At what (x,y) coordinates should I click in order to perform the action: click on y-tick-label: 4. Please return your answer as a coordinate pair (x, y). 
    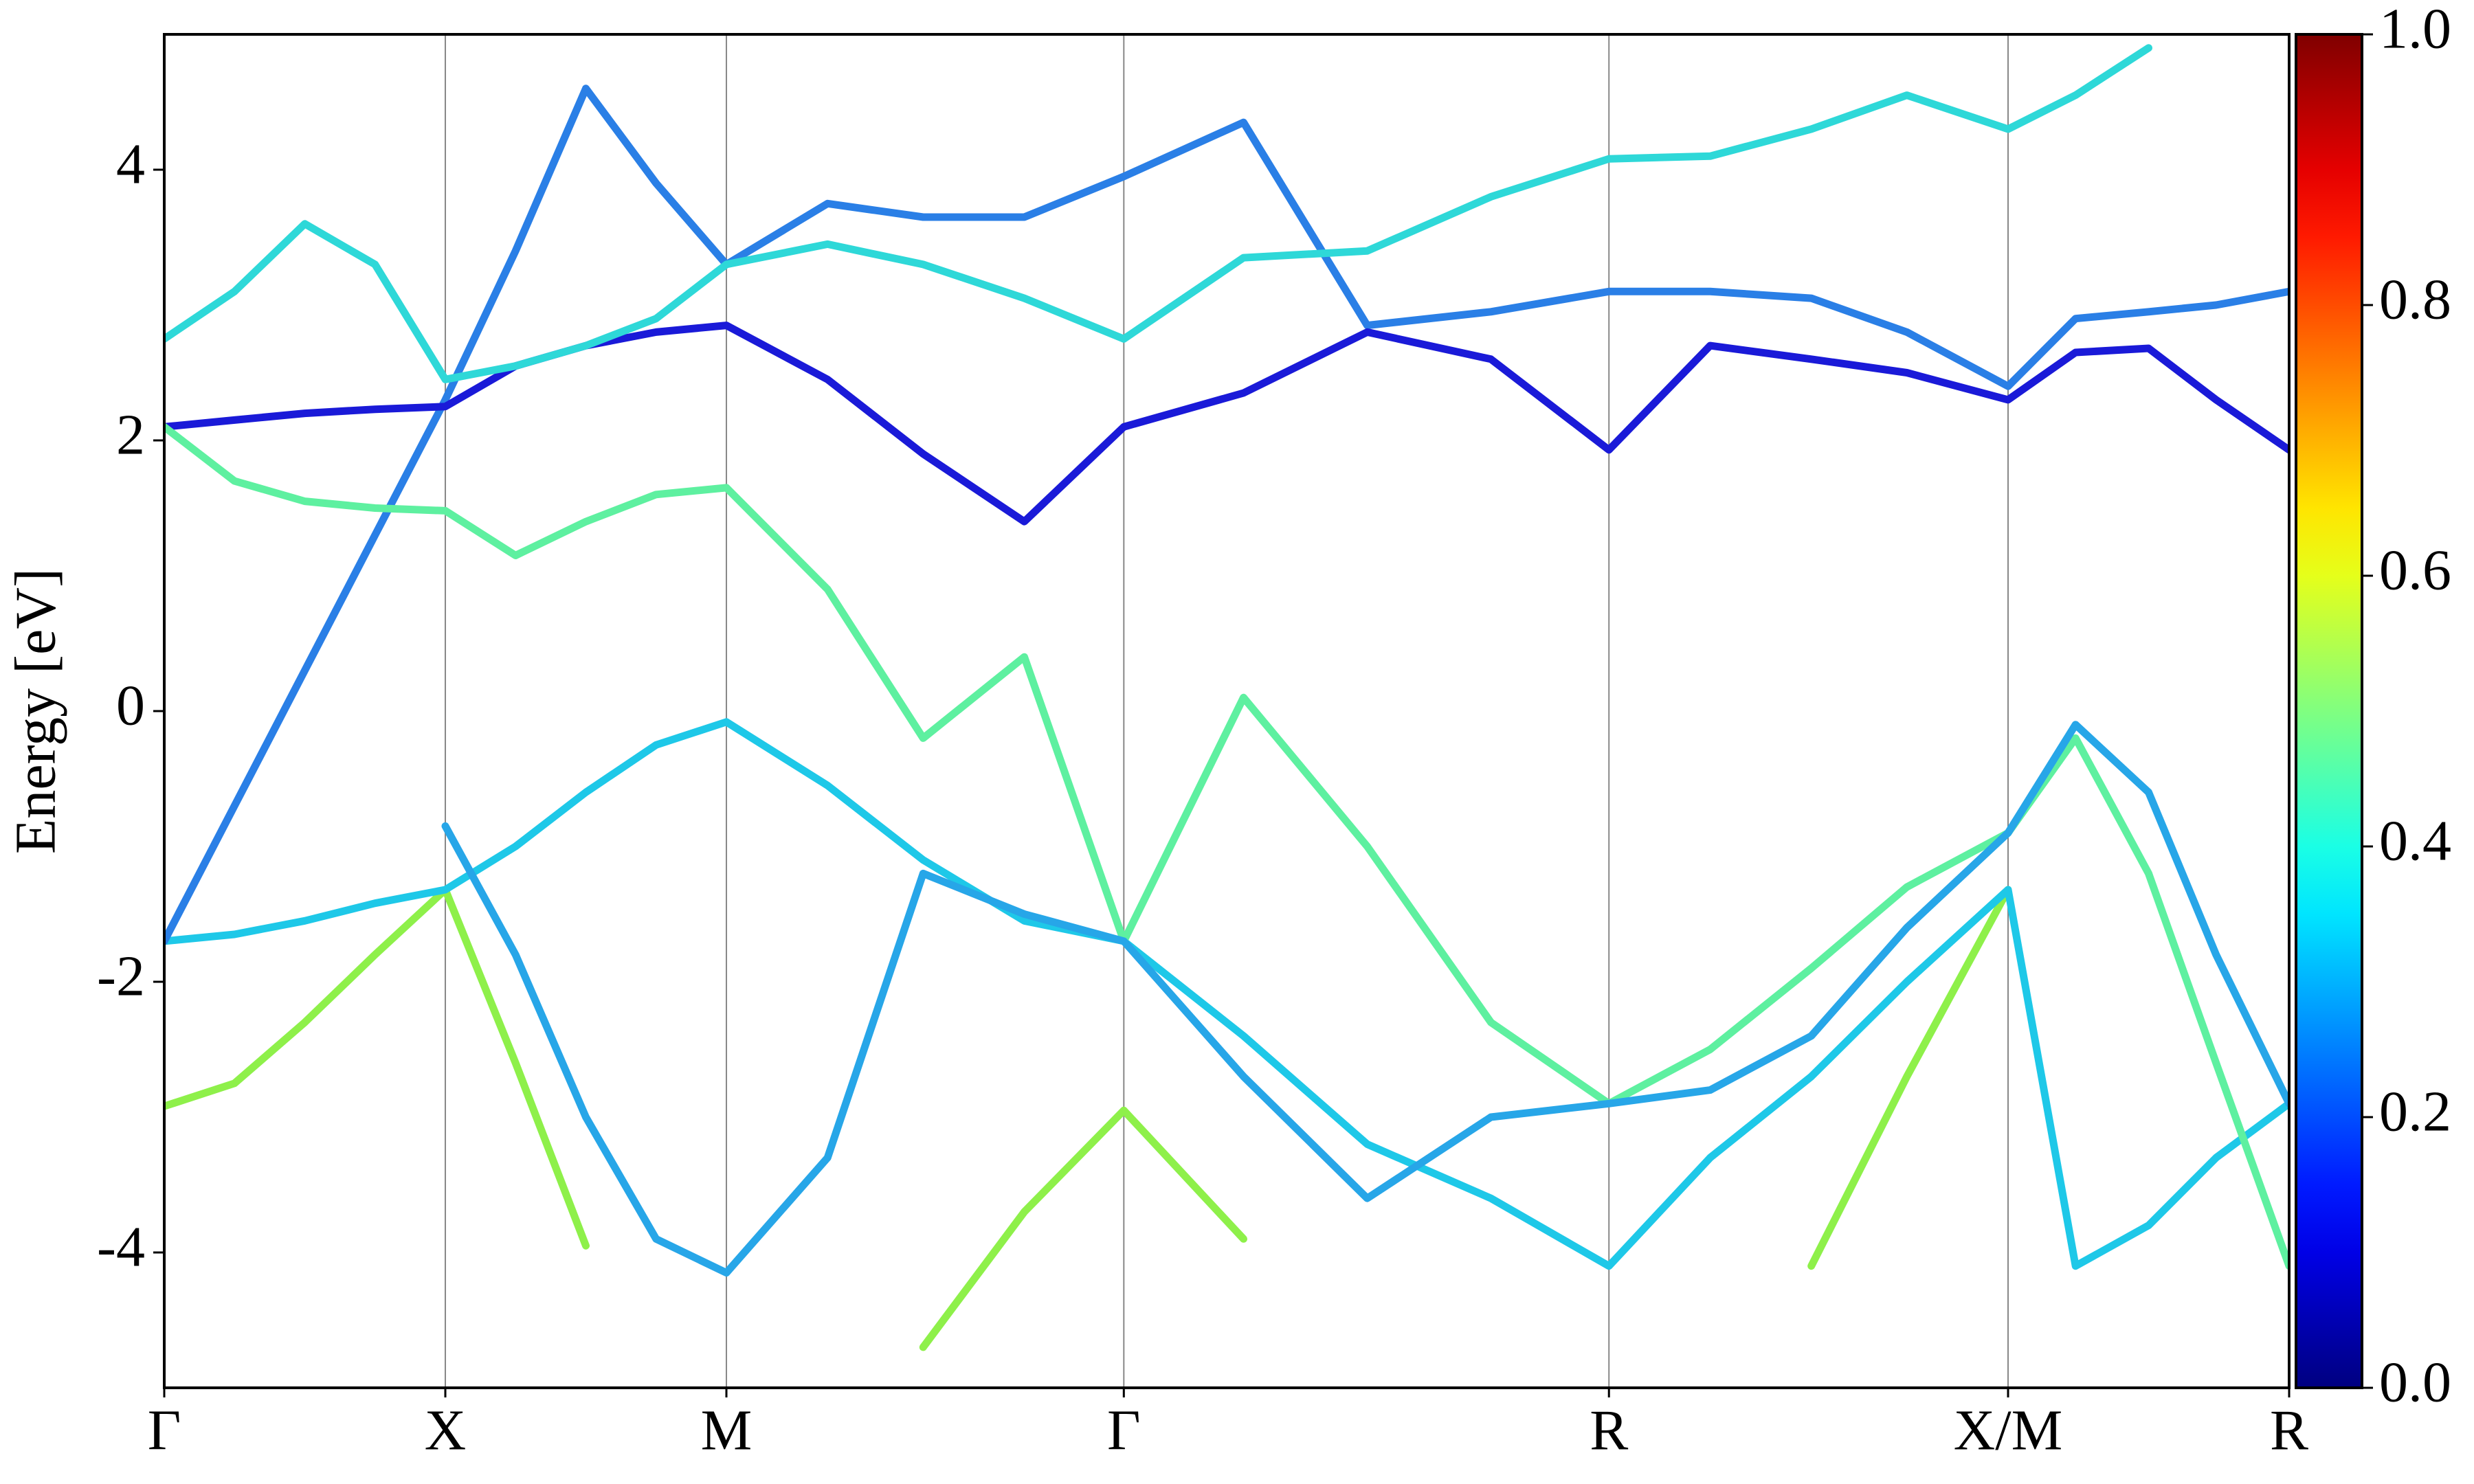
    Looking at the image, I should click on (130, 164).